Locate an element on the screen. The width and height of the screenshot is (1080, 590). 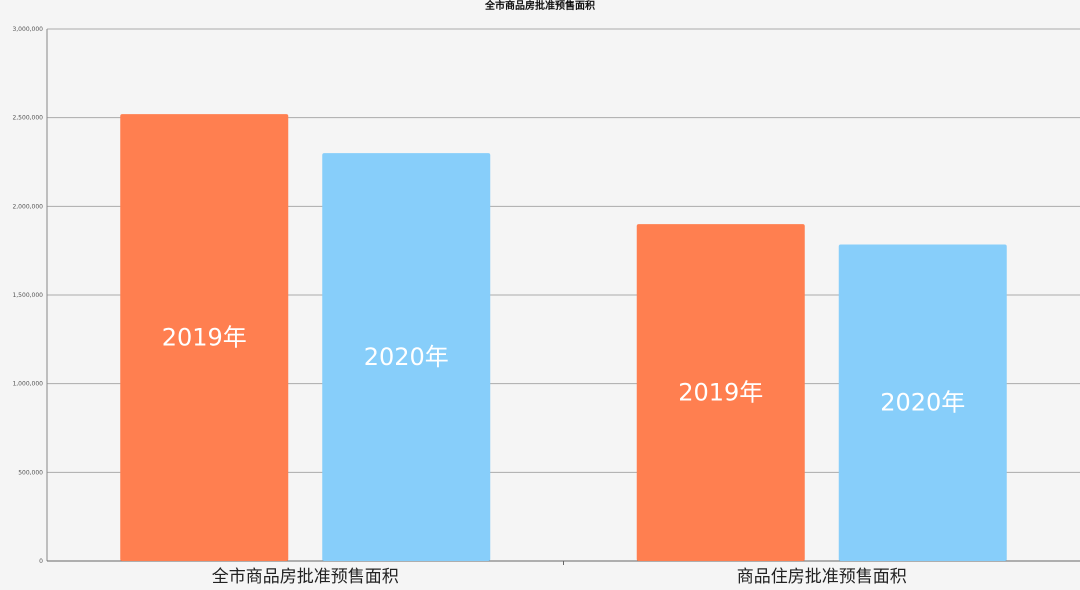
y-tick-label: 3,000,000 is located at coordinates (27, 29).